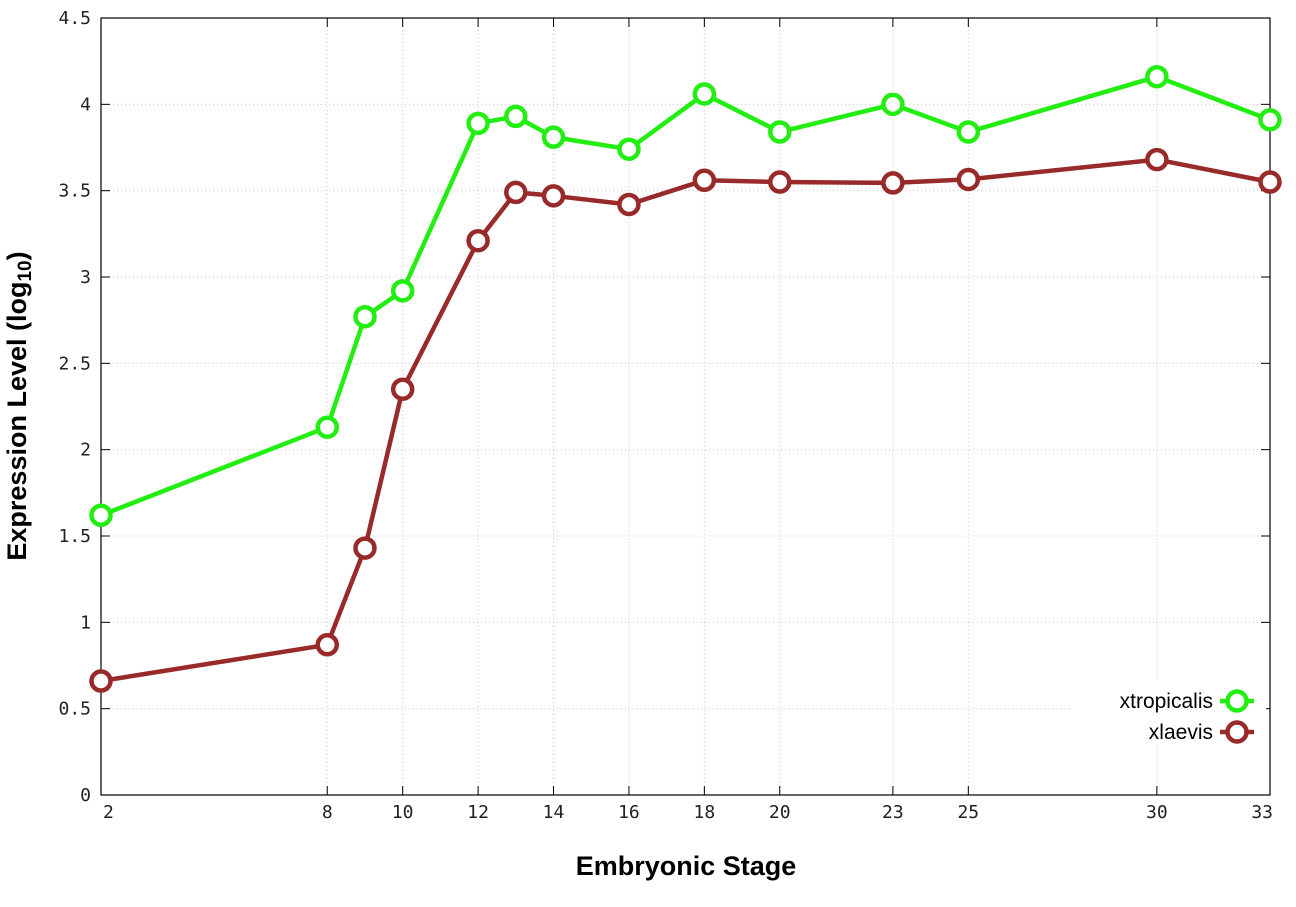 This screenshot has width=1296, height=907. I want to click on y-tick-label: 4, so click(85, 104).